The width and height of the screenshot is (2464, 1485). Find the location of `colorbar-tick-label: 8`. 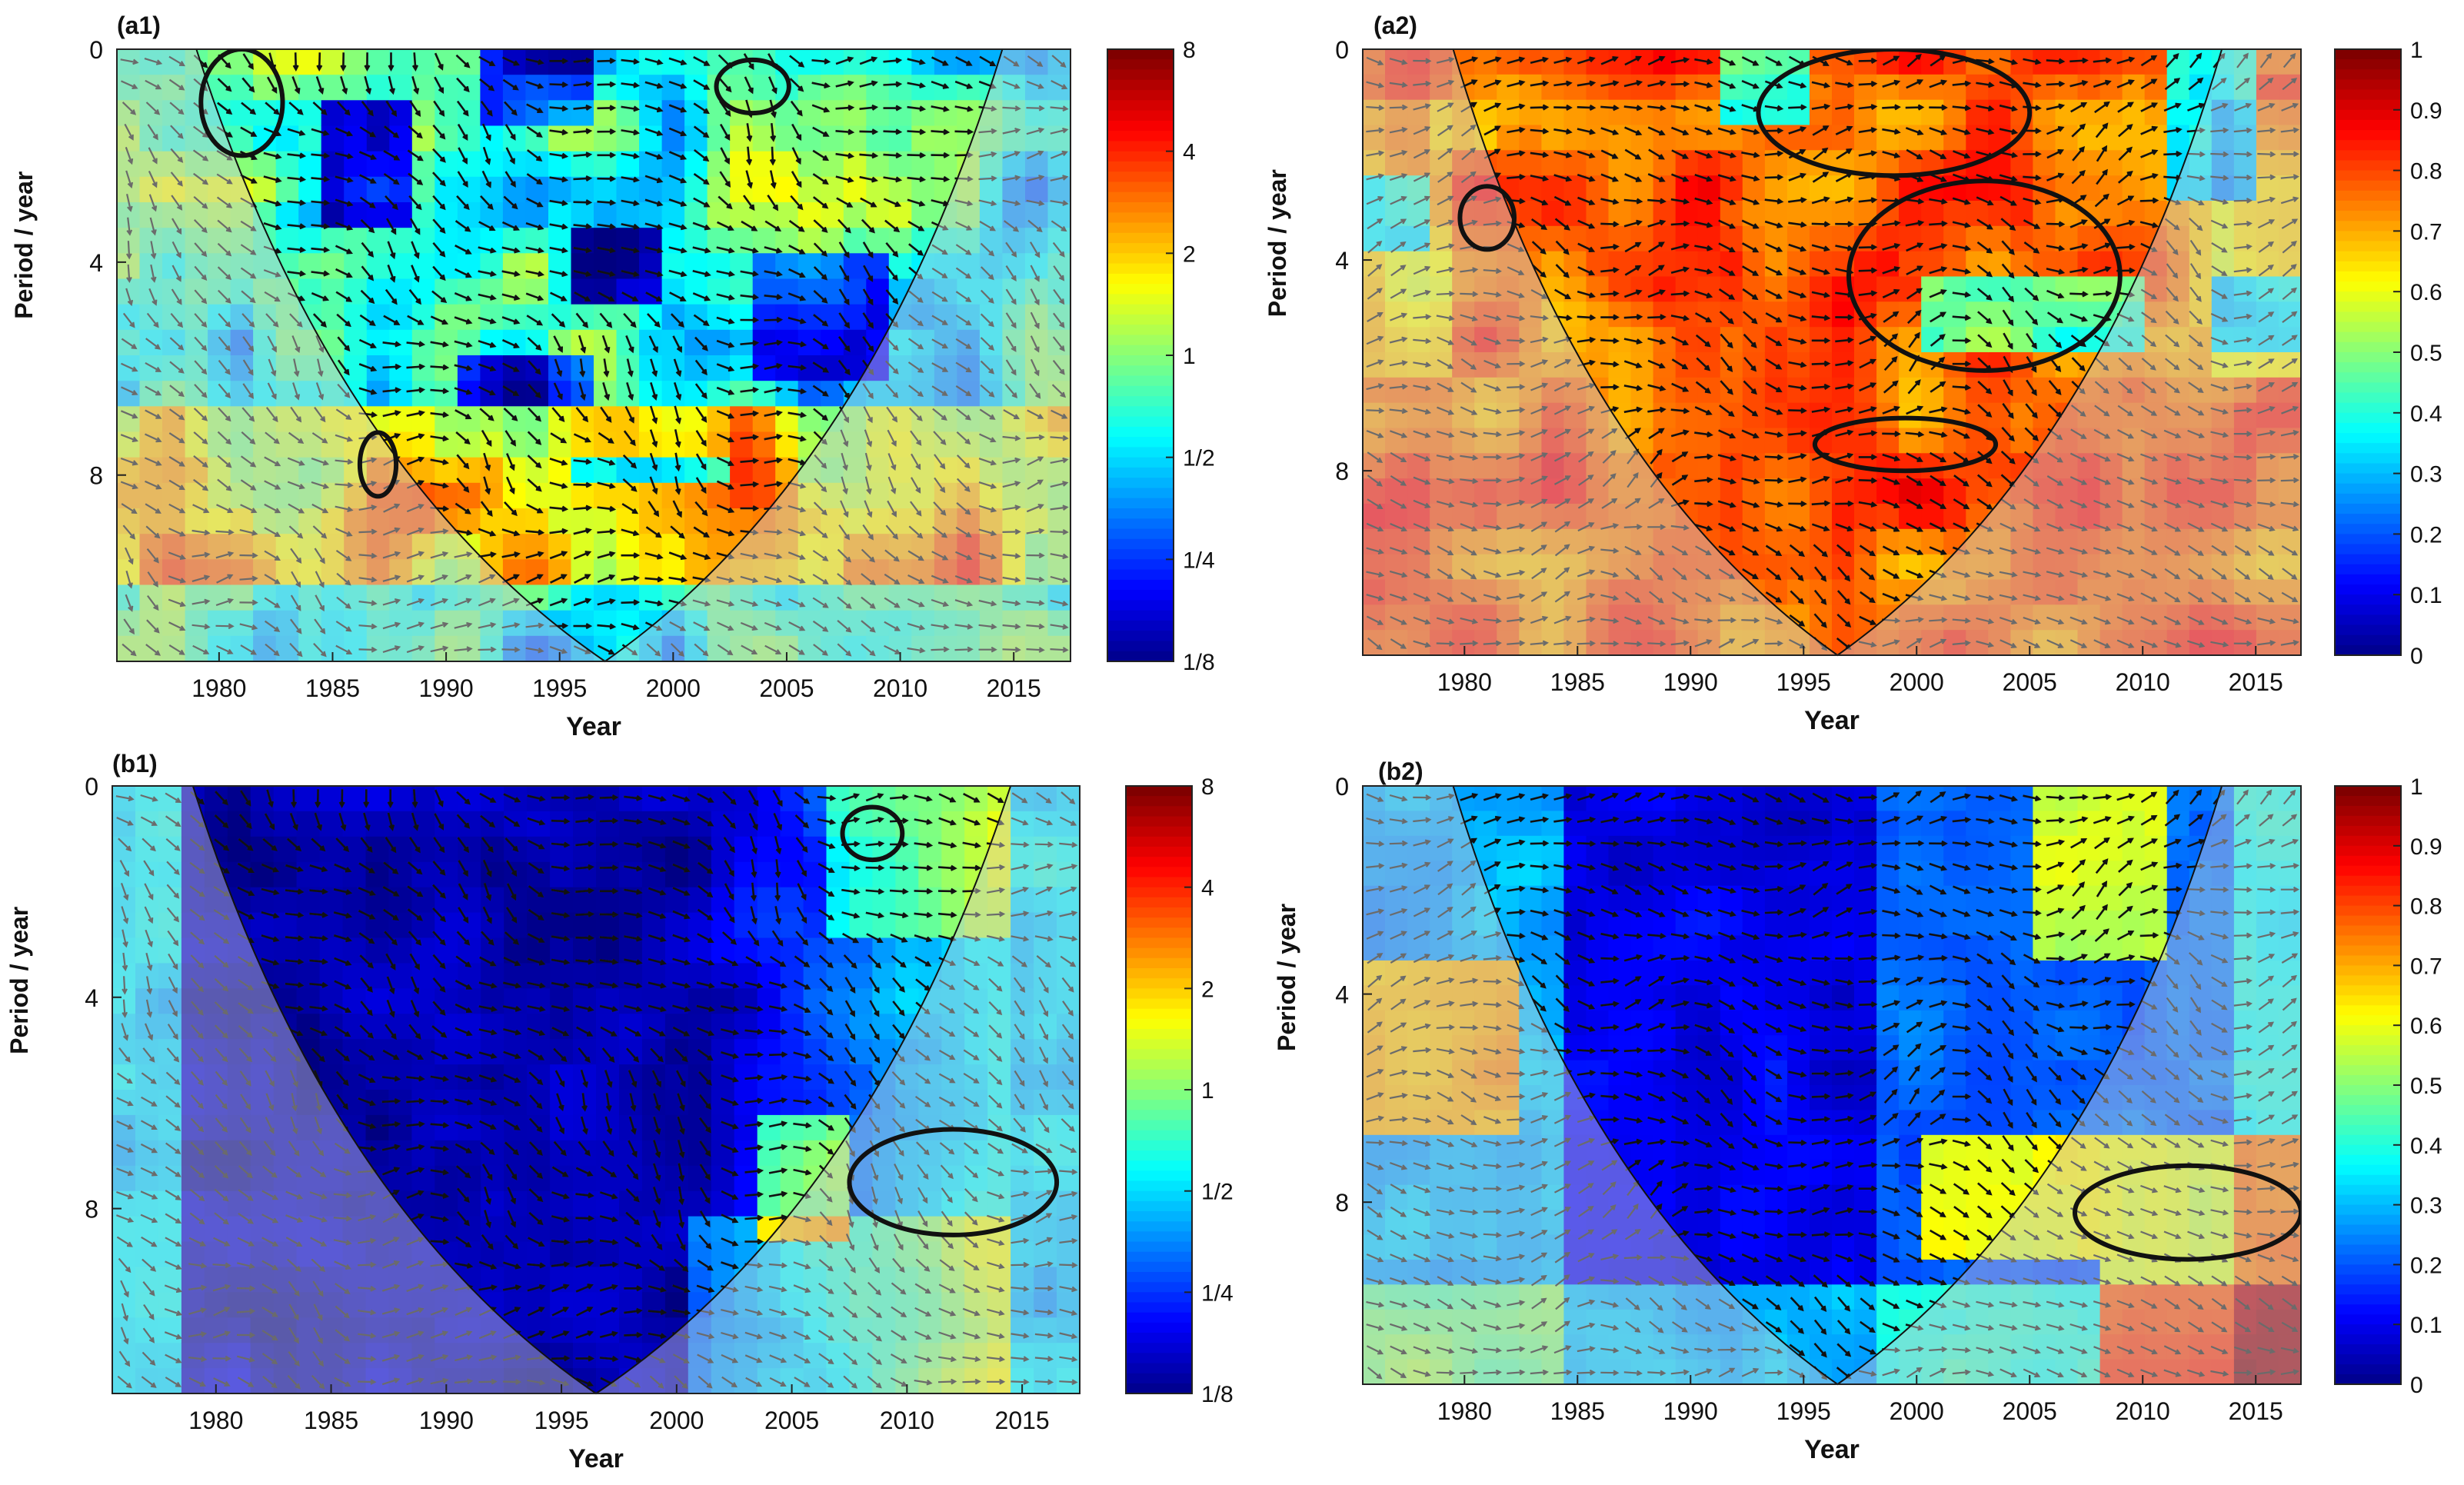

colorbar-tick-label: 8 is located at coordinates (1189, 50).